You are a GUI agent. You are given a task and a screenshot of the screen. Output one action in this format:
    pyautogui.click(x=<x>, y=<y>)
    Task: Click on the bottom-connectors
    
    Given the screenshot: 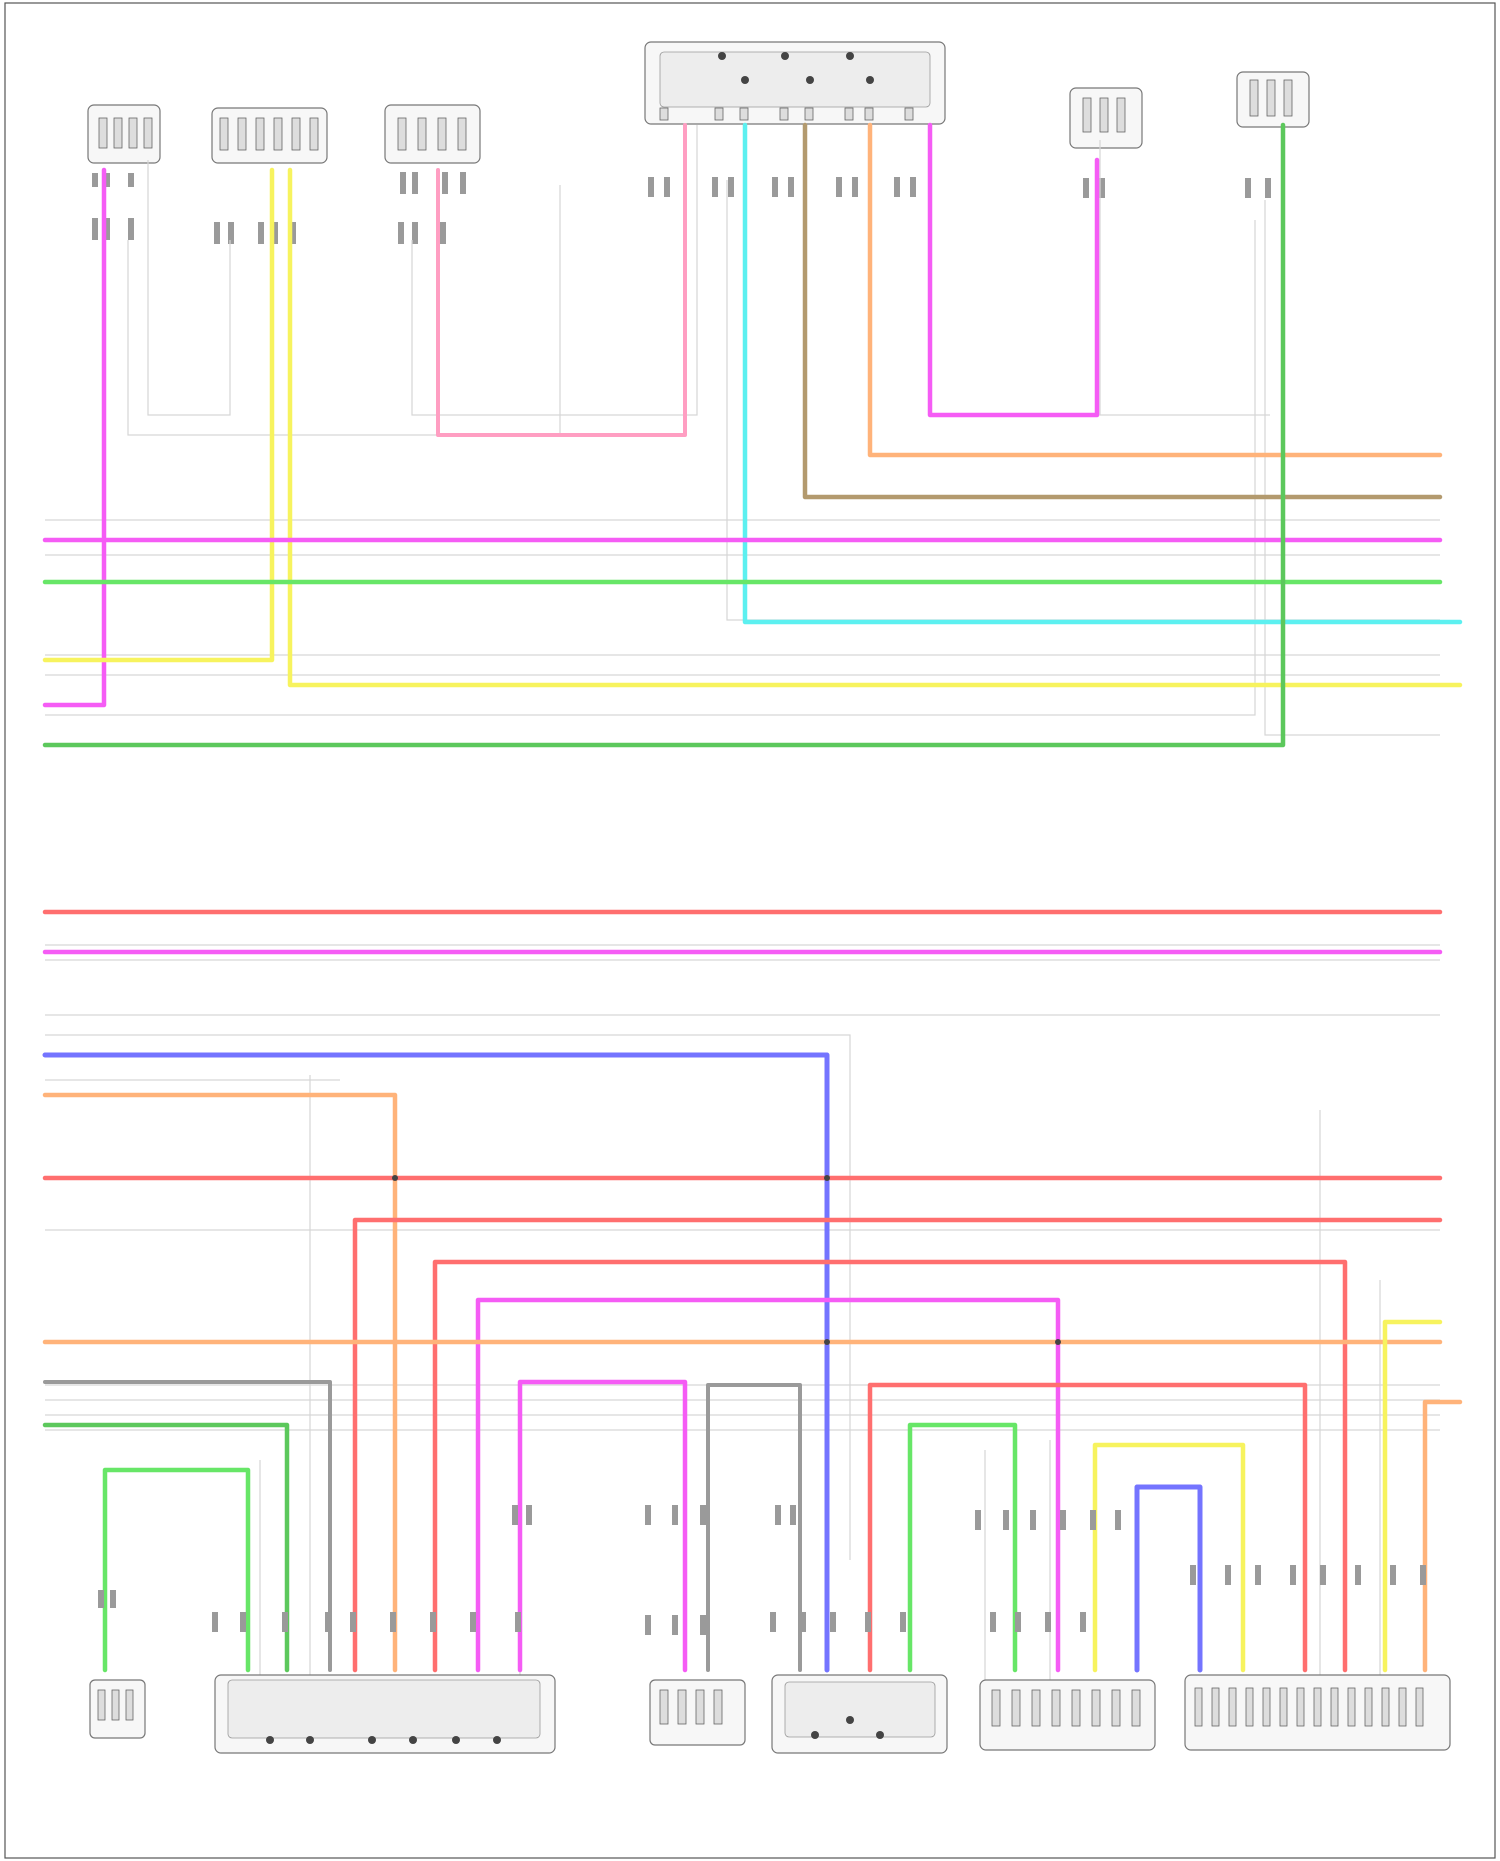 What is the action you would take?
    pyautogui.click(x=770, y=1714)
    